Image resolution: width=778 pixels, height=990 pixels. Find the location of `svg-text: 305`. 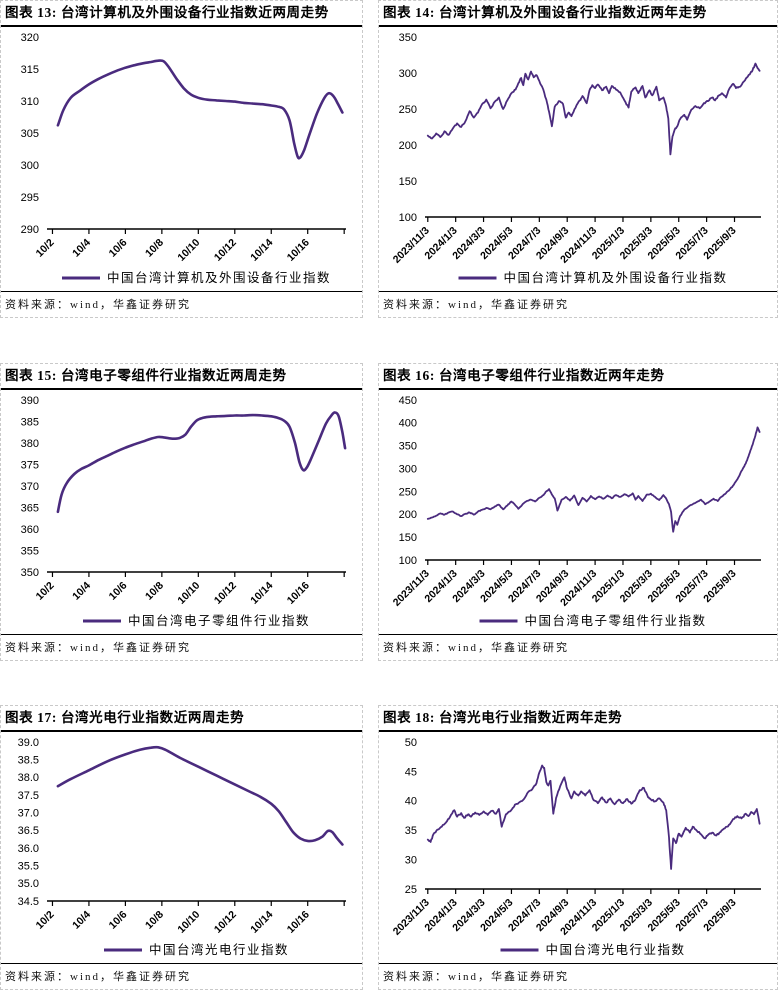

svg-text: 305 is located at coordinates (30, 134).